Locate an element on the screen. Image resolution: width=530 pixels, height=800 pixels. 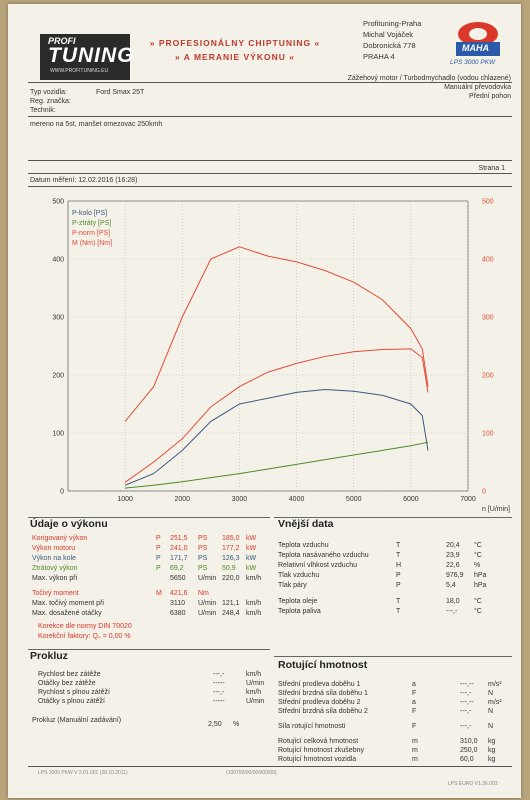
rot-row-value: 250,0 is located at coordinates (469, 750).